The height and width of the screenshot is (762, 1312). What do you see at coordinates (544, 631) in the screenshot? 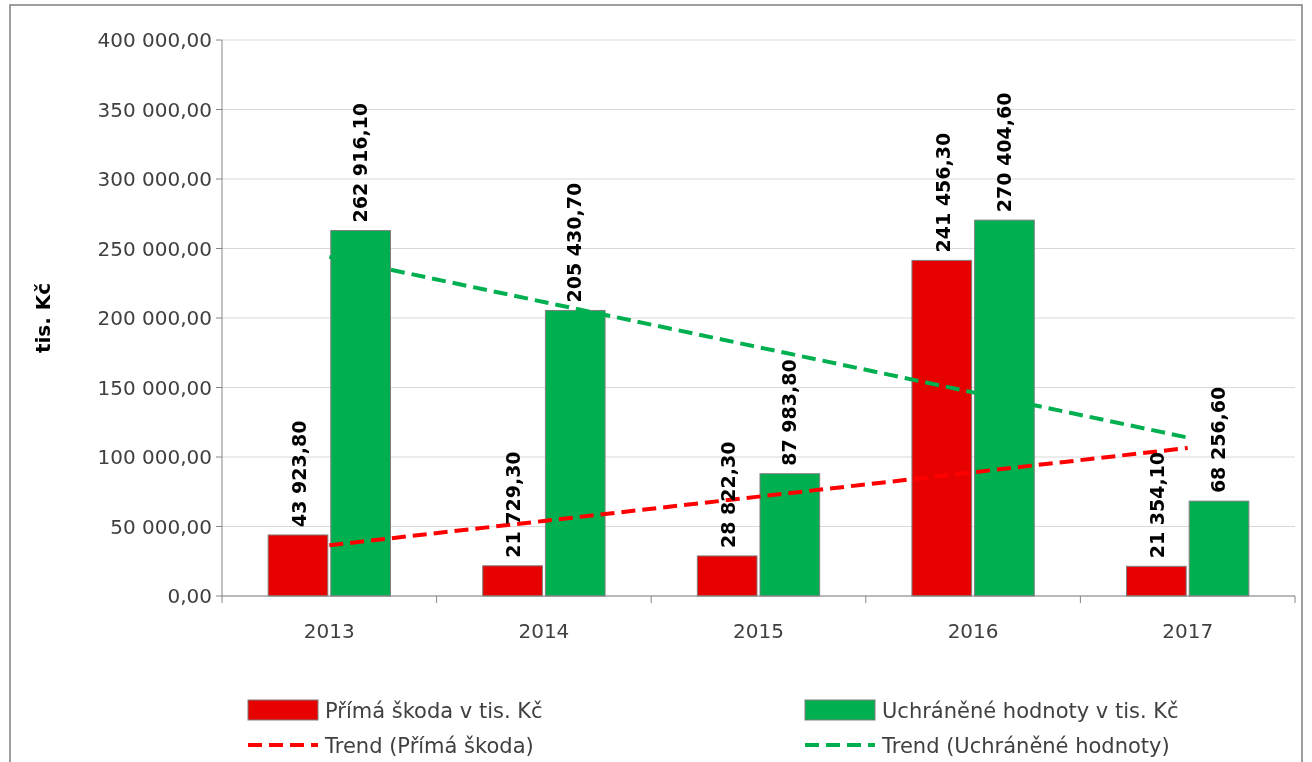
I see `x-tick-label: 2014` at bounding box center [544, 631].